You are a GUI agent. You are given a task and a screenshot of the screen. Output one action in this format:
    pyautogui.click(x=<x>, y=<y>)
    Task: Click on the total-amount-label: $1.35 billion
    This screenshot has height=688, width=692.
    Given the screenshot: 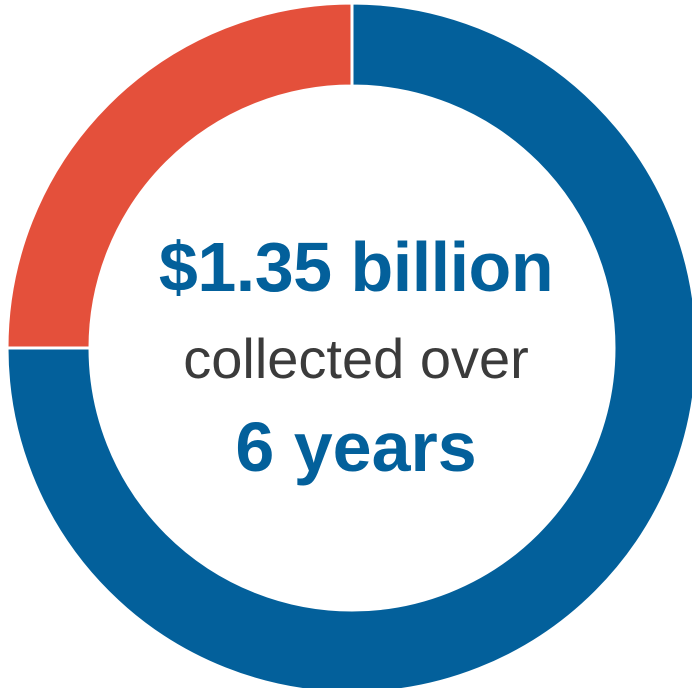 What is the action you would take?
    pyautogui.click(x=356, y=267)
    